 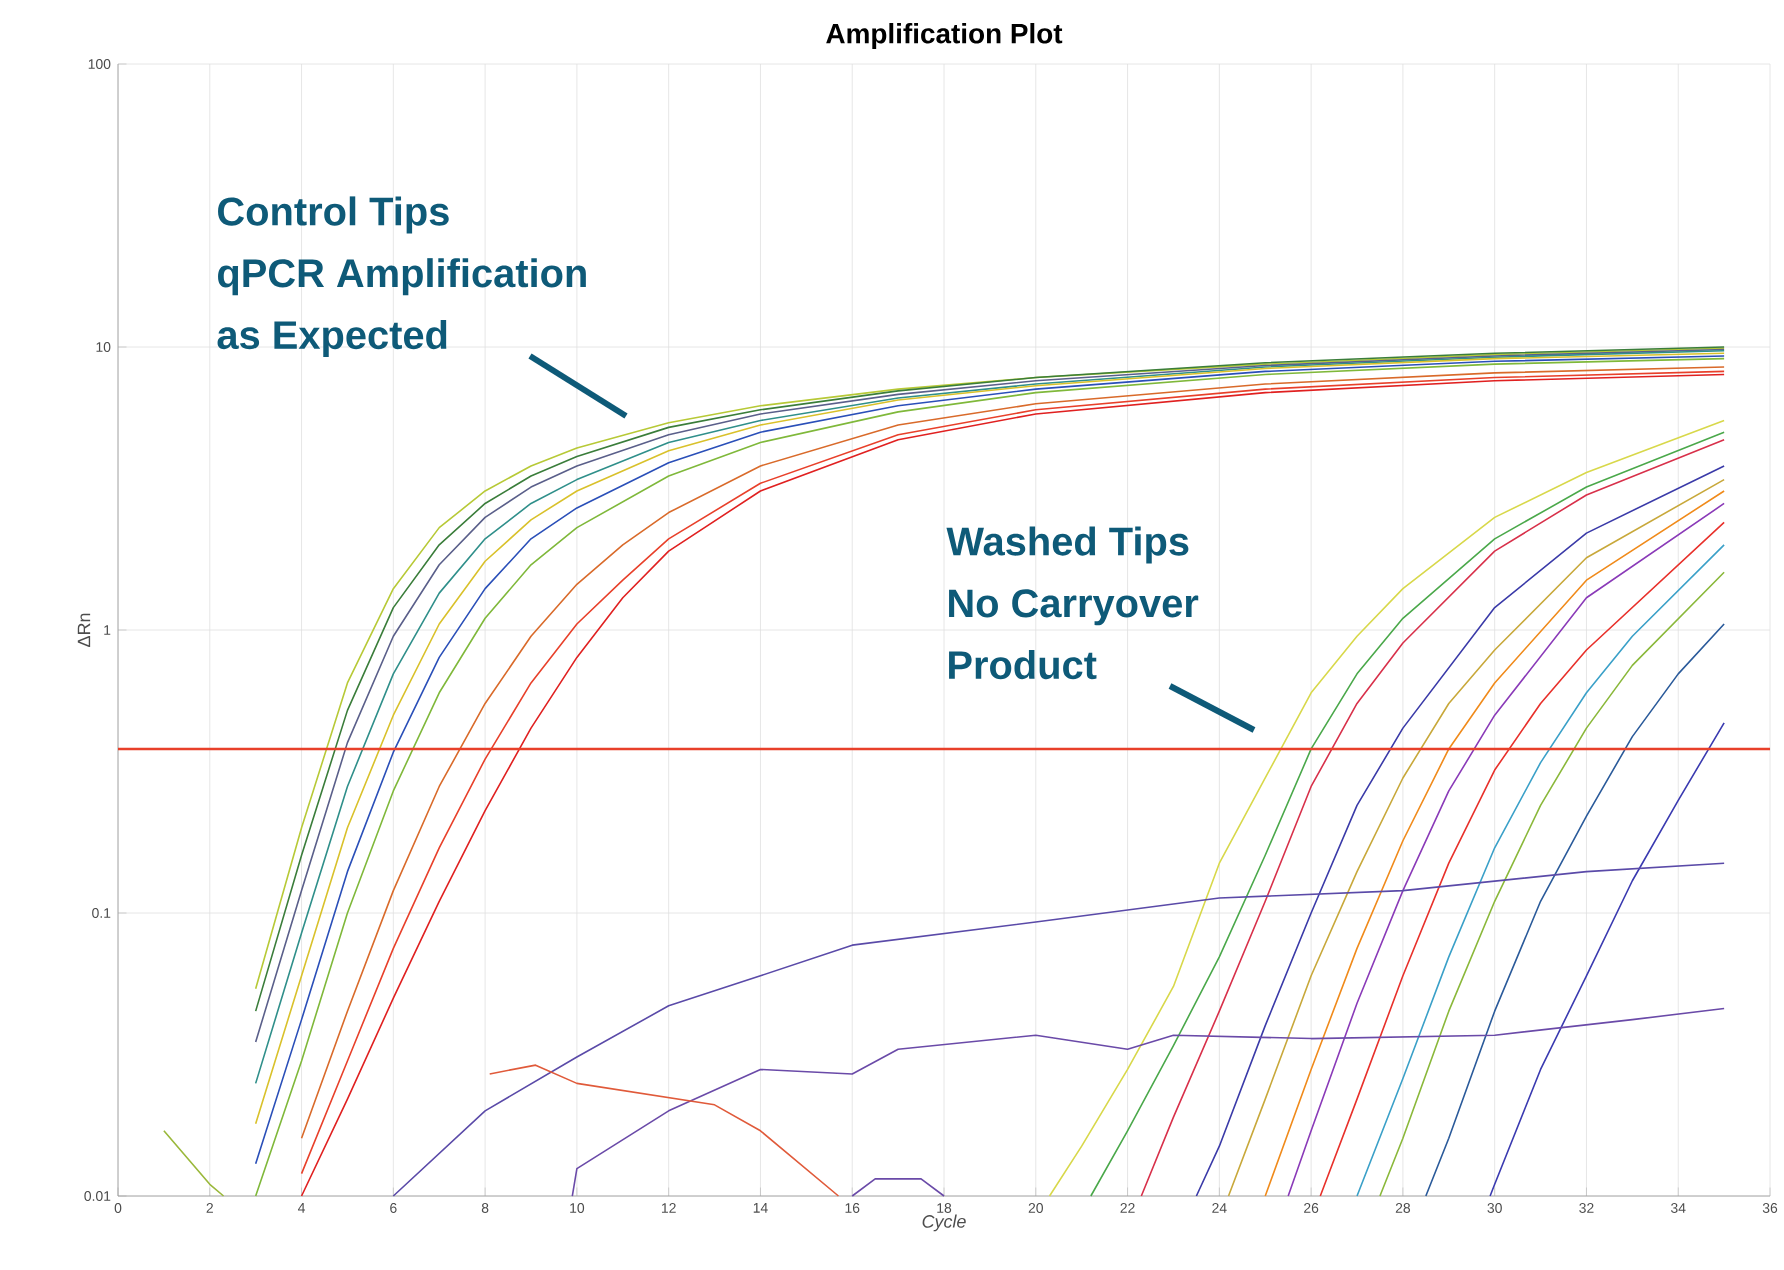 I want to click on annotation: Washed Tips No Carryover Product, so click(x=1072, y=603).